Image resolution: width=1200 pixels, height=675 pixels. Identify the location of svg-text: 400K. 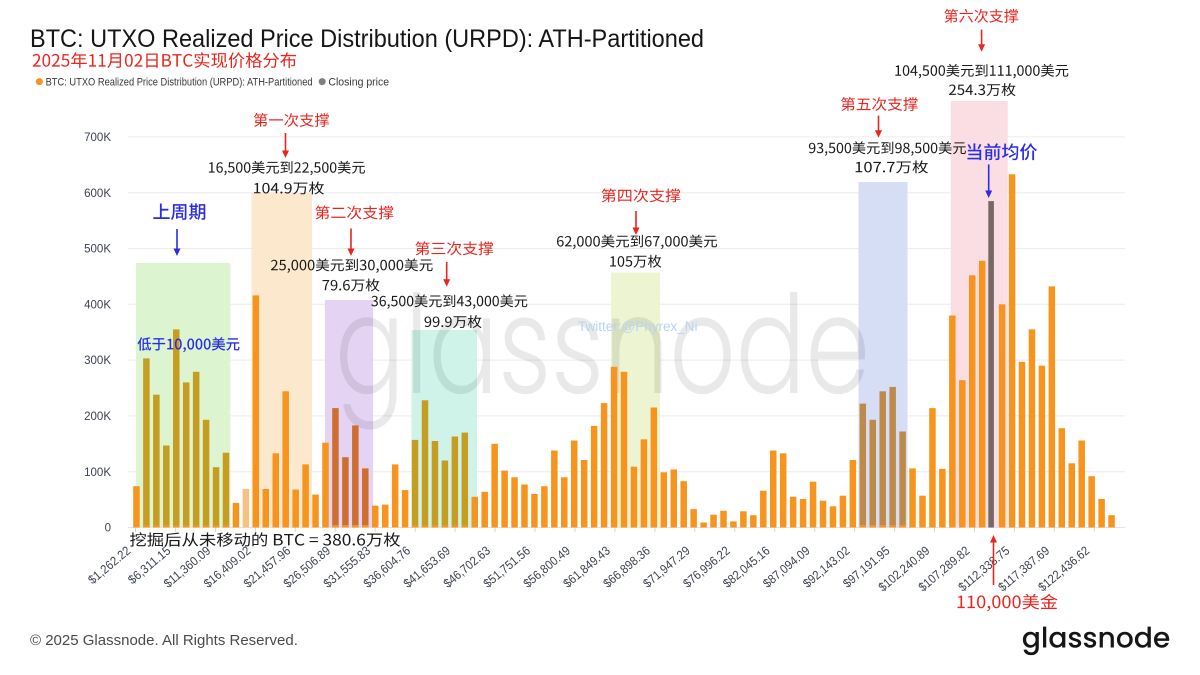
(97, 305).